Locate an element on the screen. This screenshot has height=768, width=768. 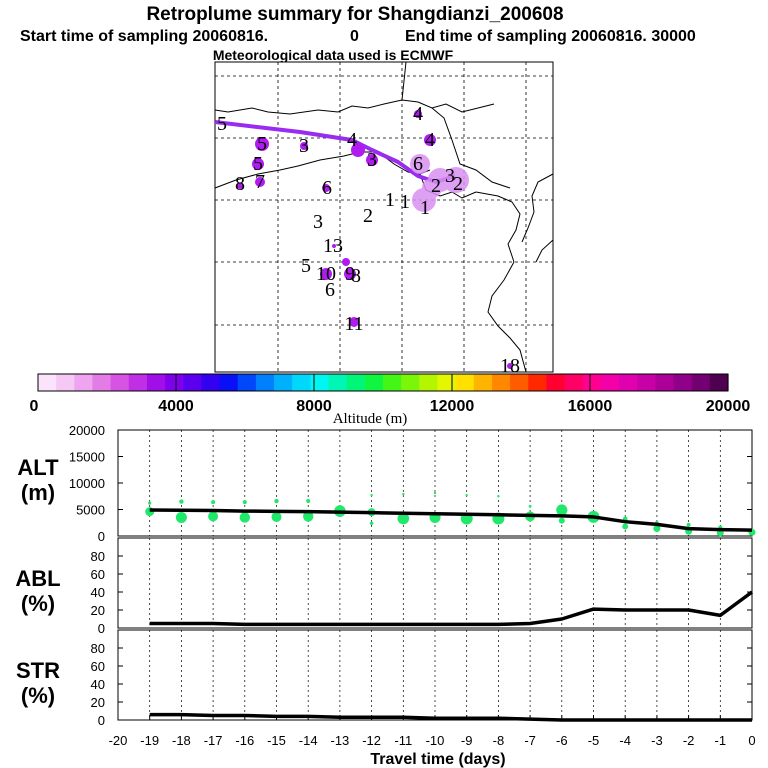
panel-unit: (m) is located at coordinates (38, 492).